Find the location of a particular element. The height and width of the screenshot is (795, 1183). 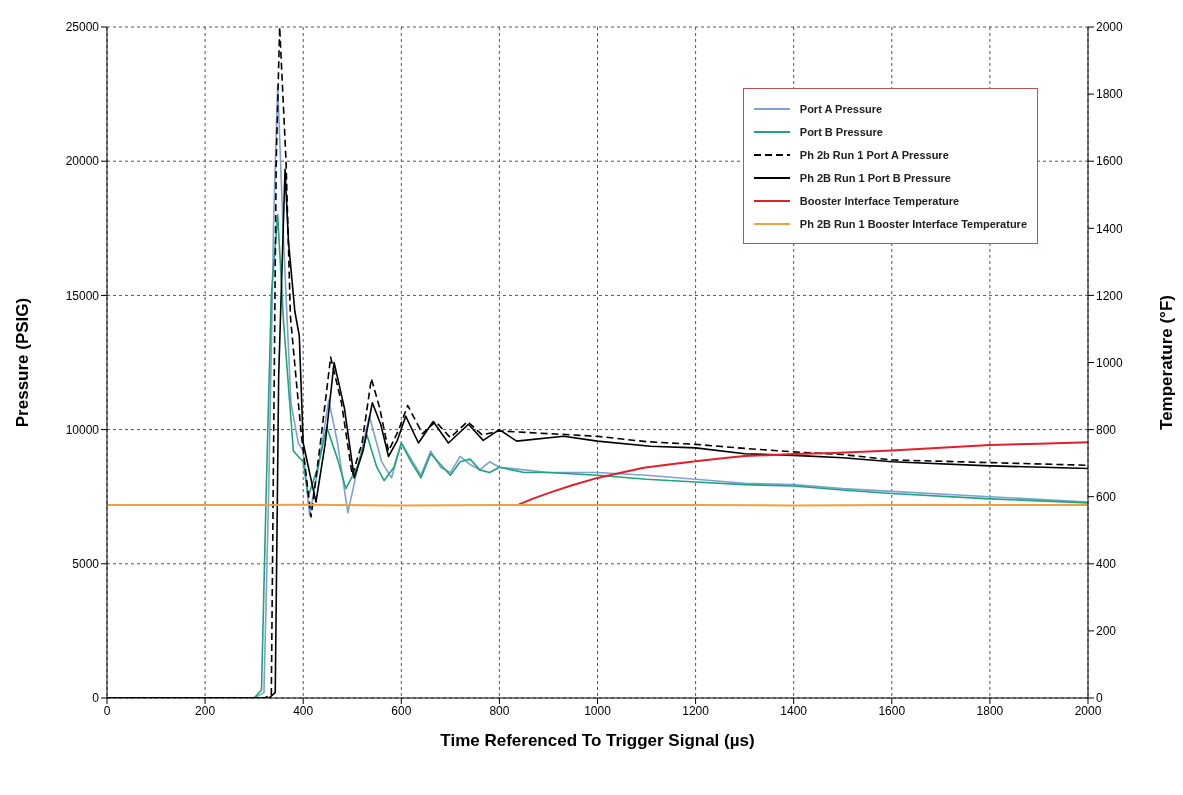

legend-label: Ph 2B Run 1 Port B Pressure is located at coordinates (875, 177).